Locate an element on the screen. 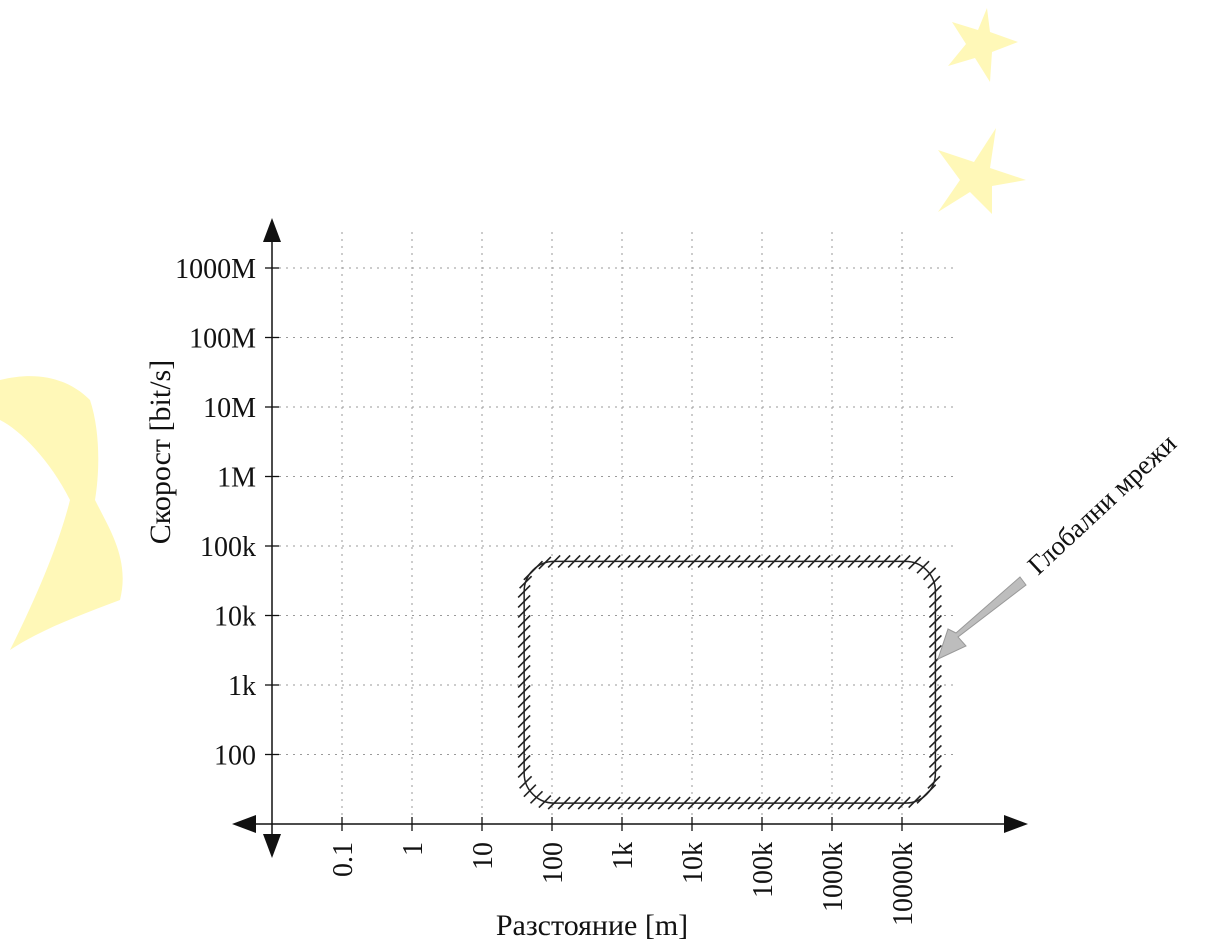 This screenshot has height=943, width=1221. y-axis-arrow-down is located at coordinates (272, 846).